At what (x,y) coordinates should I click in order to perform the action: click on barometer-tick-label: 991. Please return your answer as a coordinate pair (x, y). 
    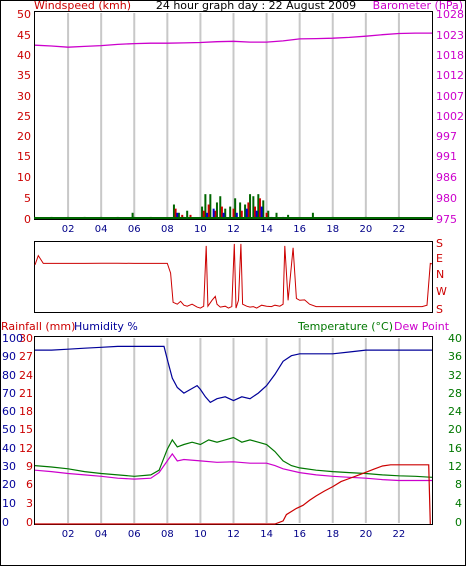
    Looking at the image, I should click on (446, 156).